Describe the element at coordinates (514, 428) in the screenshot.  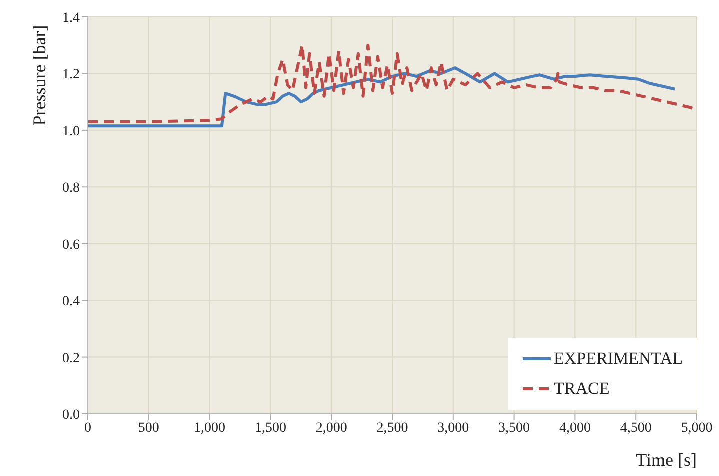
I see `x-tick-label: 3,500` at that location.